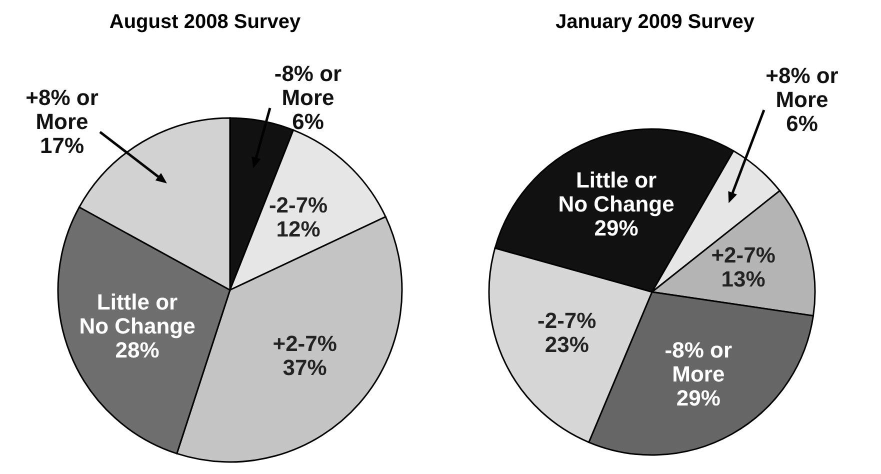  What do you see at coordinates (205, 22) in the screenshot?
I see `chart-title: August 2008 Survey` at bounding box center [205, 22].